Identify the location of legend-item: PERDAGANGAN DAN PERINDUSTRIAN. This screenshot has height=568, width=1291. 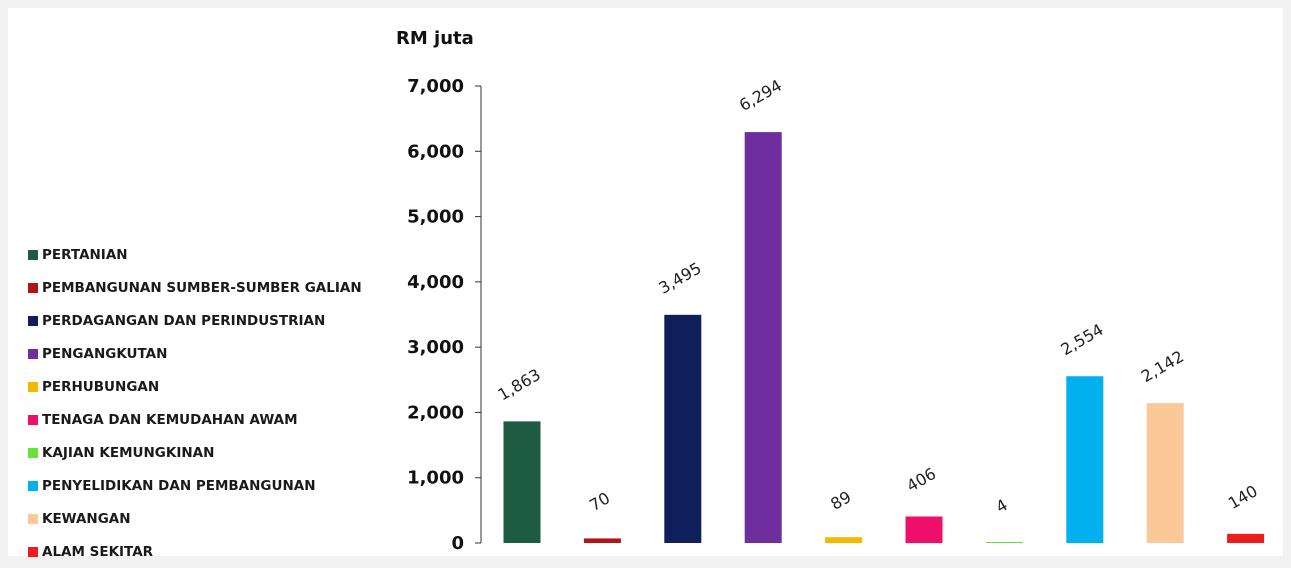
(195, 320).